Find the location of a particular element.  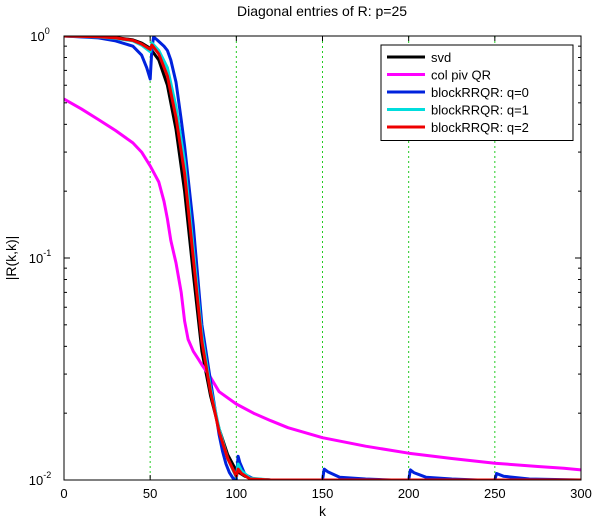

legend-label-4: blockRRQR: q=2 is located at coordinates (480, 127).